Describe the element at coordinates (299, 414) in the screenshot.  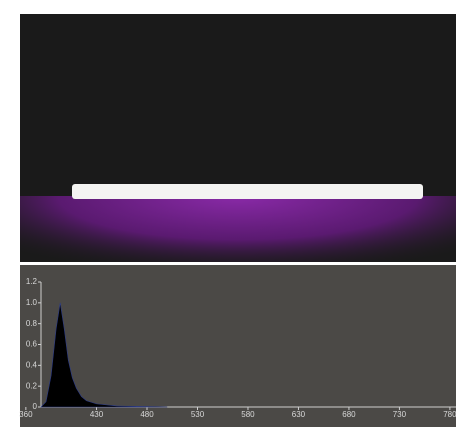
I see `x-tick-label: 630` at that location.